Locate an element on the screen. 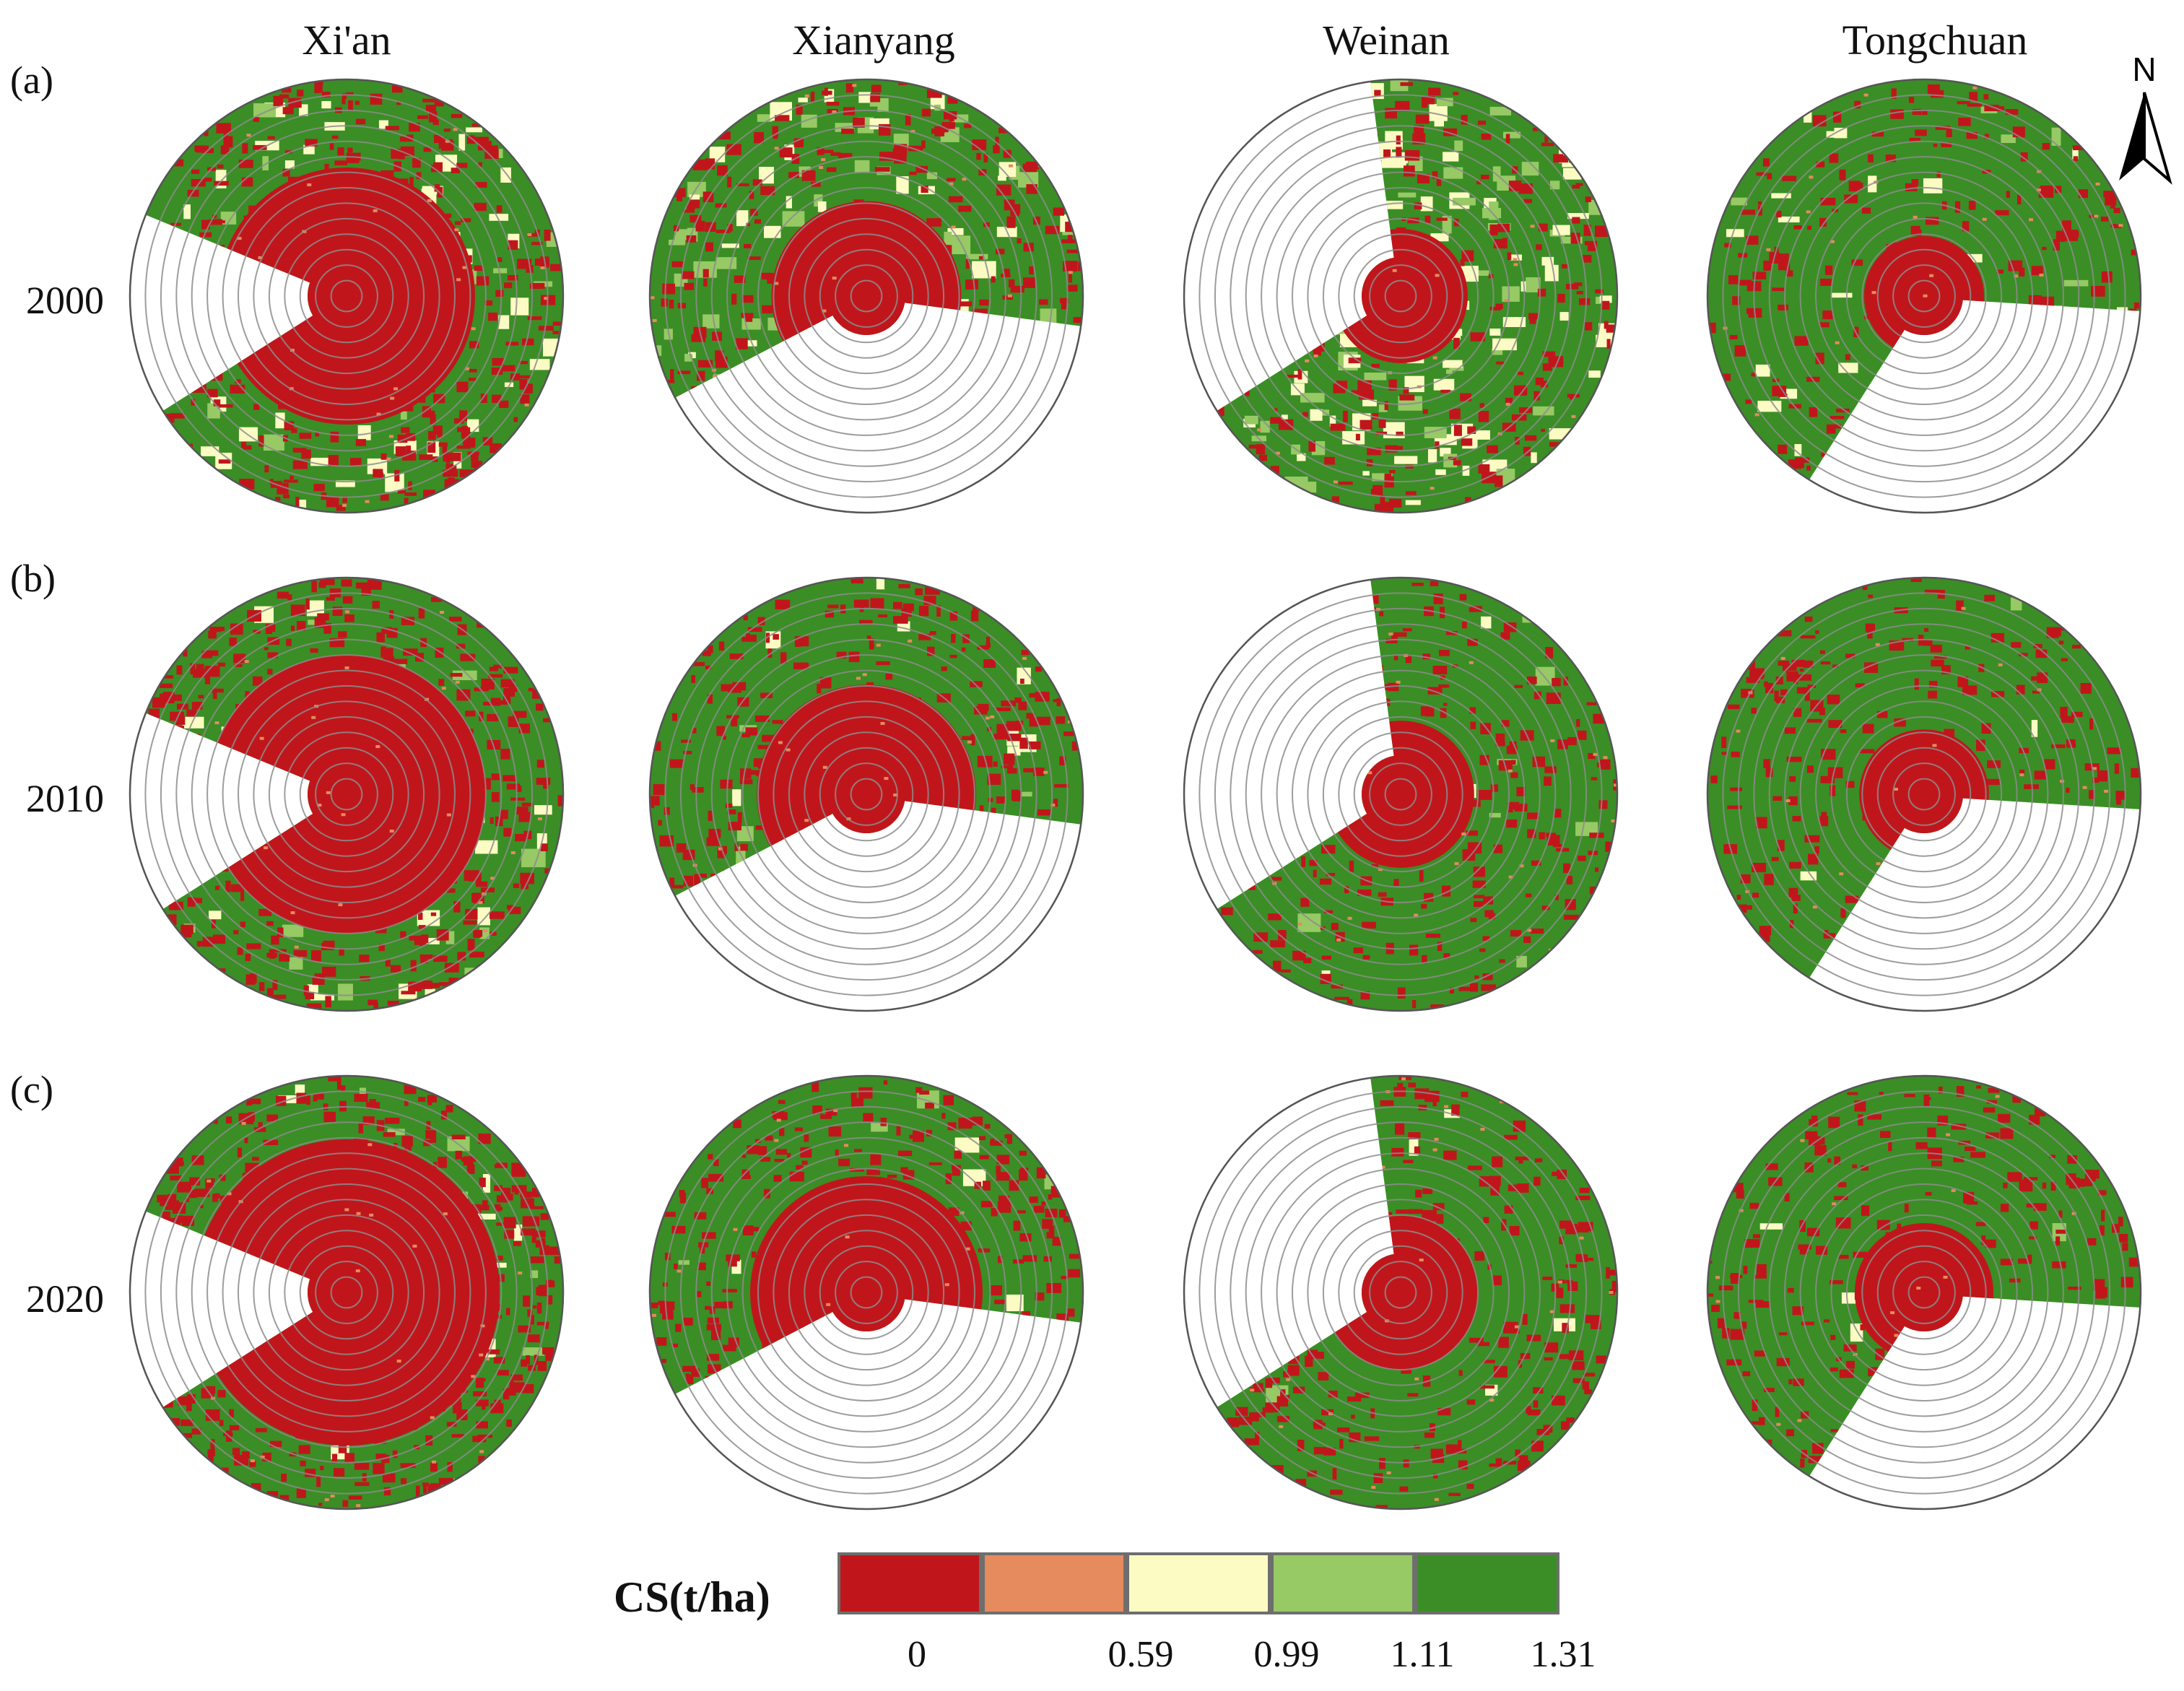 This screenshot has width=2184, height=1691. row-tag-c: (c) is located at coordinates (32, 1089).